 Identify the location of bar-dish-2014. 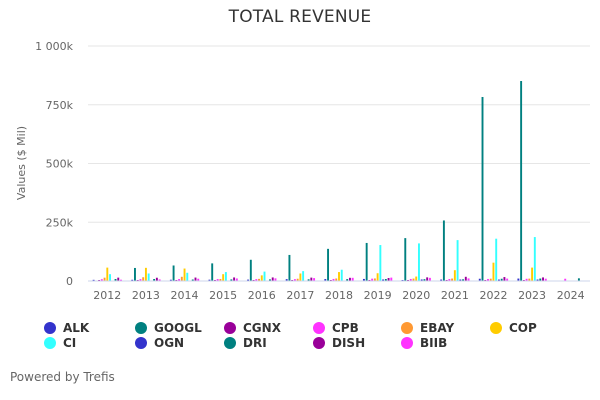
(195, 279).